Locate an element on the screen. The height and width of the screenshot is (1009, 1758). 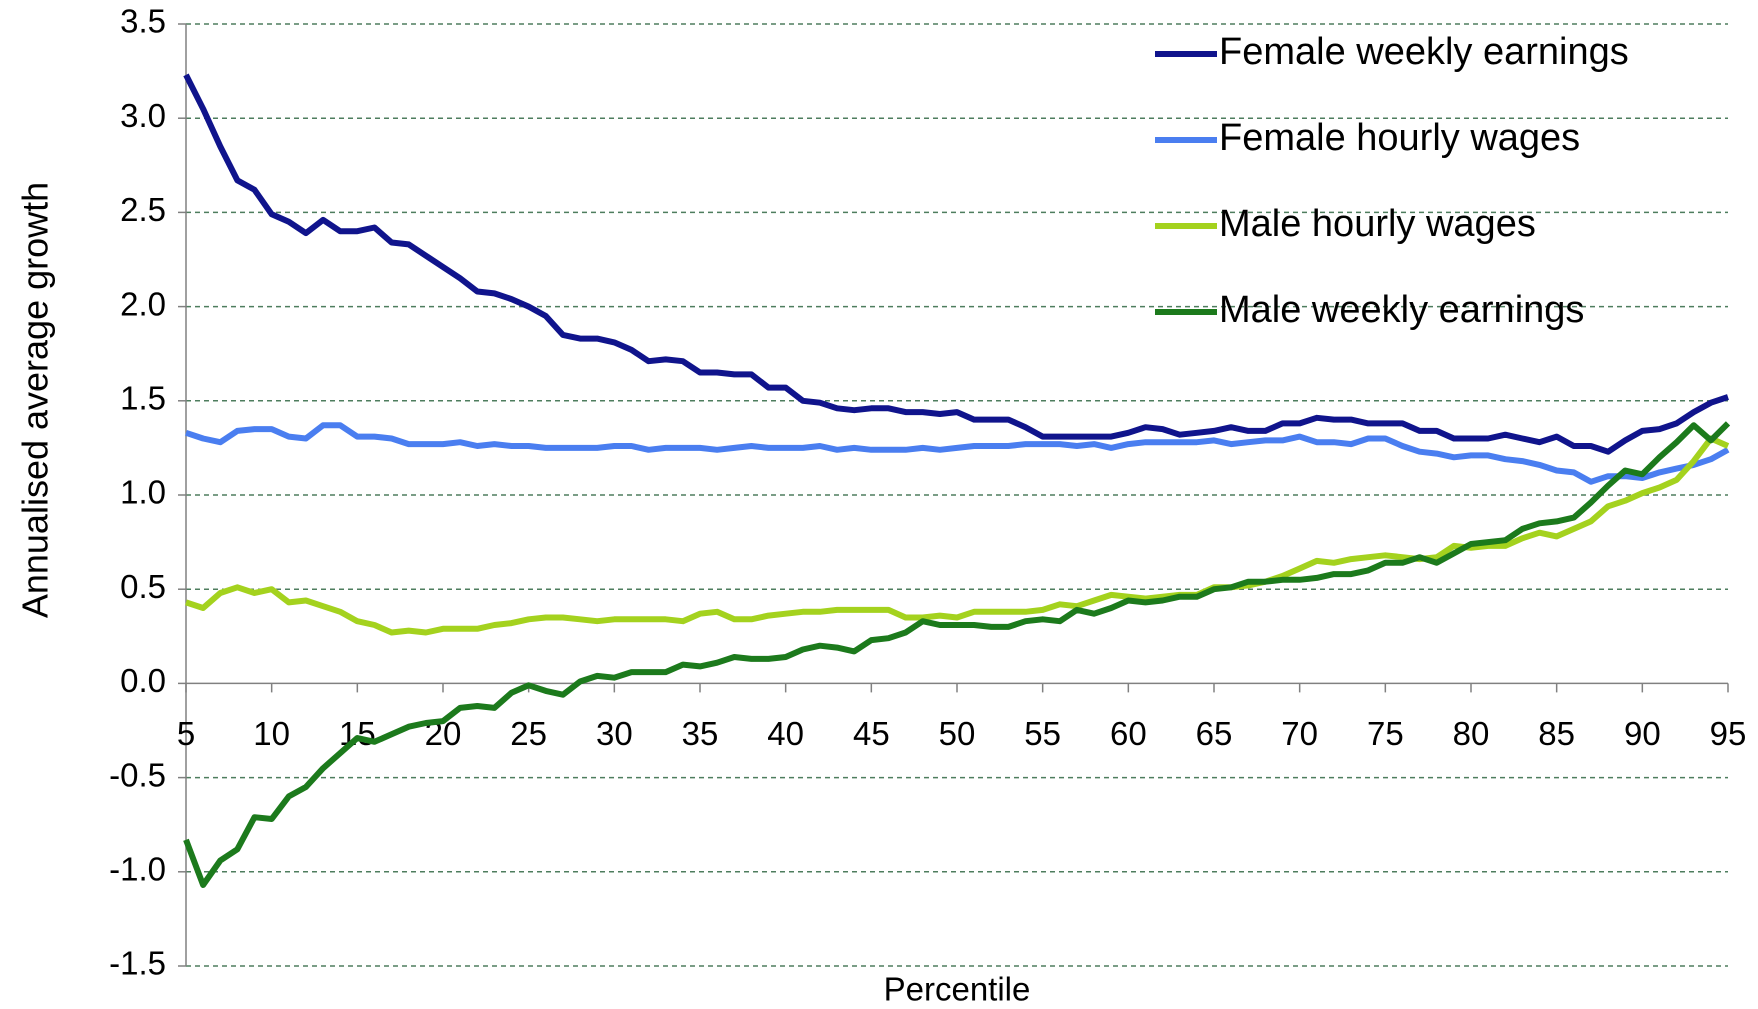
x-tick-label: 25 is located at coordinates (528, 733).